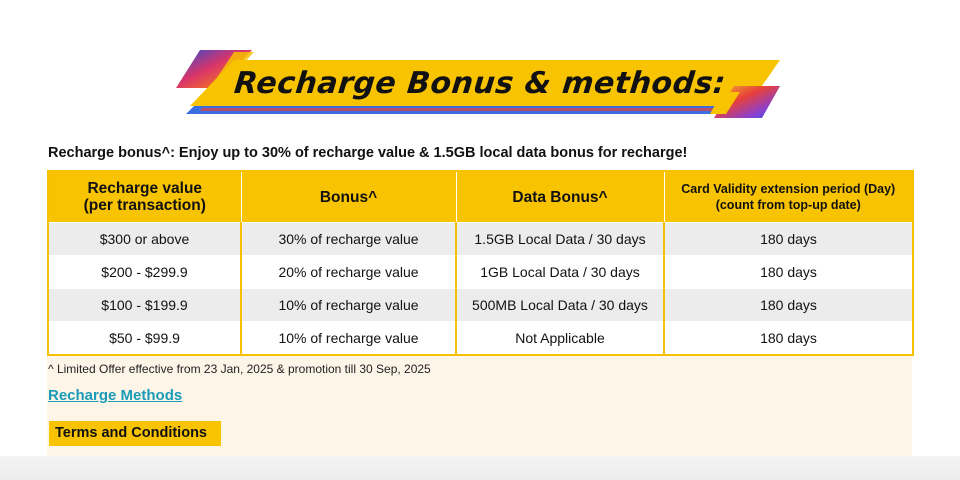 The image size is (960, 480). What do you see at coordinates (144, 205) in the screenshot?
I see `header-recharge-value-line2: (per transaction)` at bounding box center [144, 205].